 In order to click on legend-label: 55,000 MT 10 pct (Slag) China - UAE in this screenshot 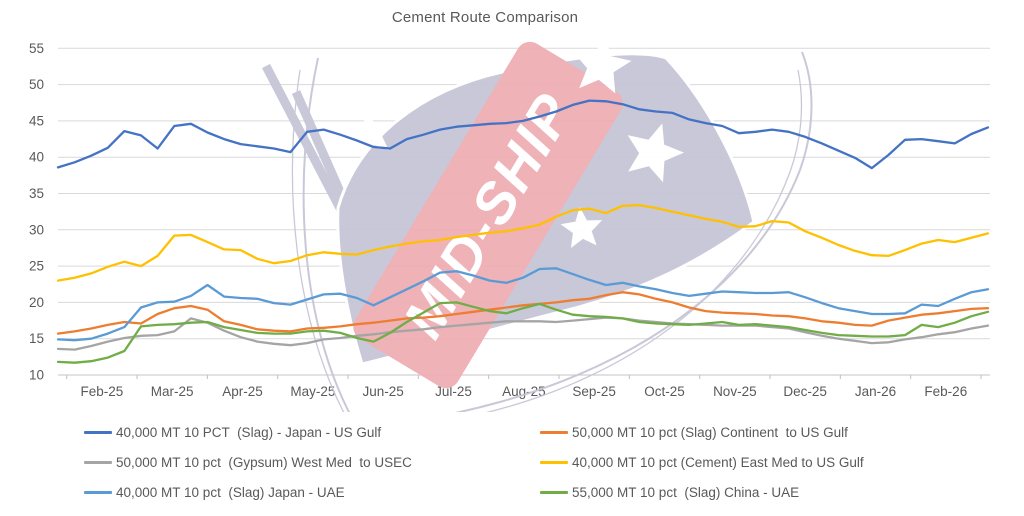, I will do `click(686, 492)`.